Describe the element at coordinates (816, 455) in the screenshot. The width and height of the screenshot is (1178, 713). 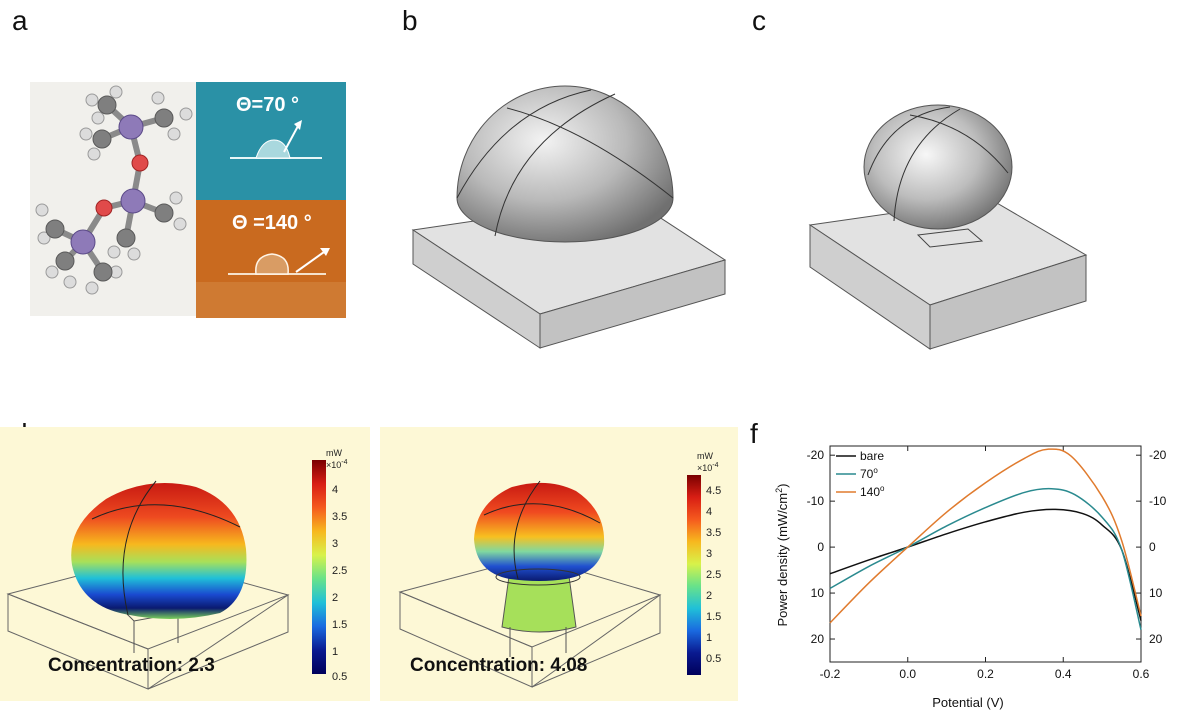
I see `y-tick-label: -20` at that location.